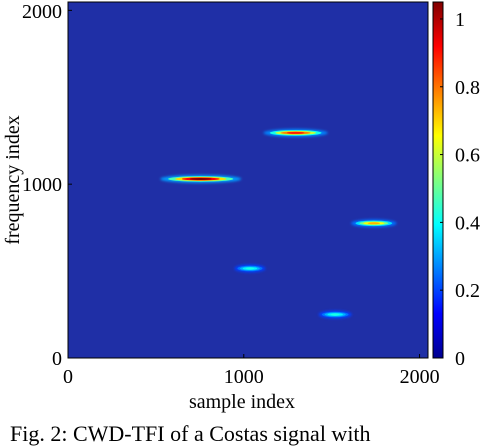  I want to click on x-axis: 0 1000 2000, so click(251, 371).